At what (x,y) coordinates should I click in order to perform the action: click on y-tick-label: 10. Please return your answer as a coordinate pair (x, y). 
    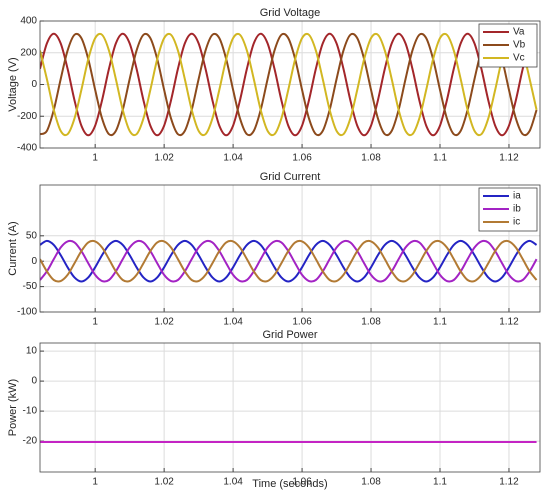
    Looking at the image, I should click on (32, 351).